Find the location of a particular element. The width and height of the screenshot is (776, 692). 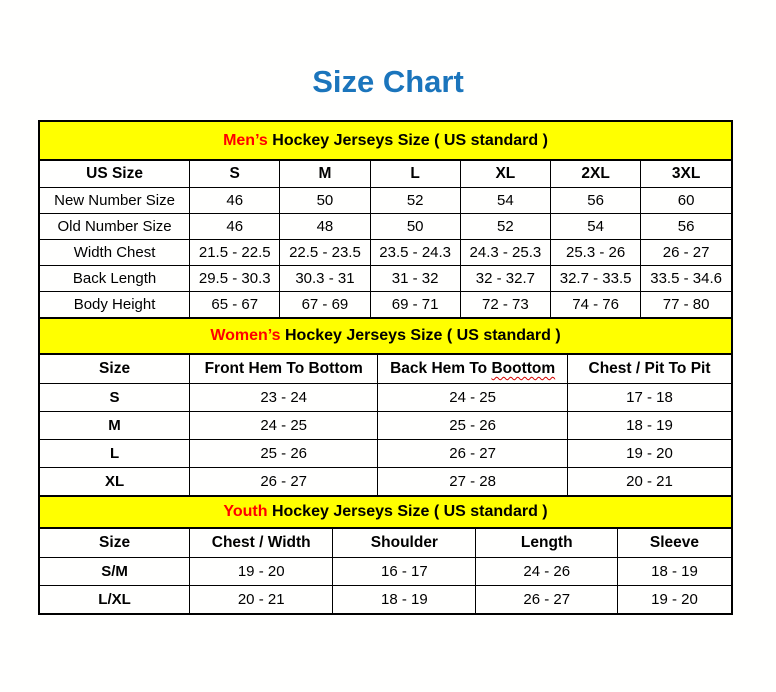

row-label: L is located at coordinates (115, 453).